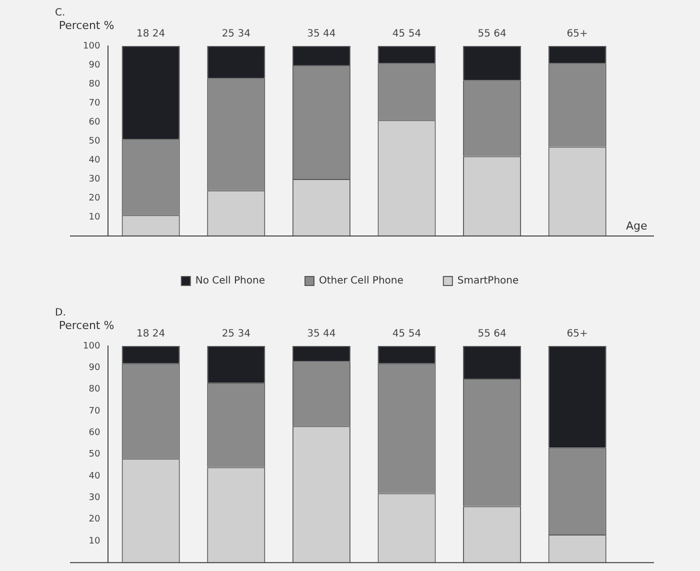  I want to click on legend-label: No Cell Phone, so click(230, 281).